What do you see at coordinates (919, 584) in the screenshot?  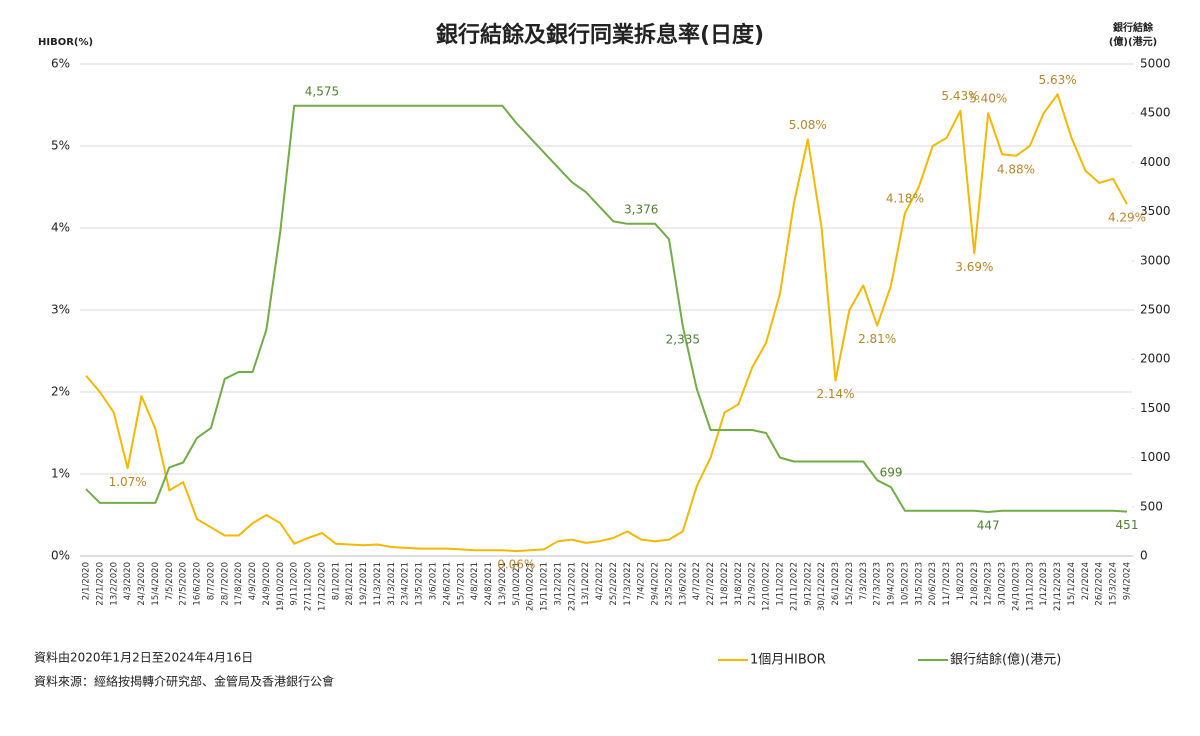 I see `x-tick-label: 31/5/2023` at bounding box center [919, 584].